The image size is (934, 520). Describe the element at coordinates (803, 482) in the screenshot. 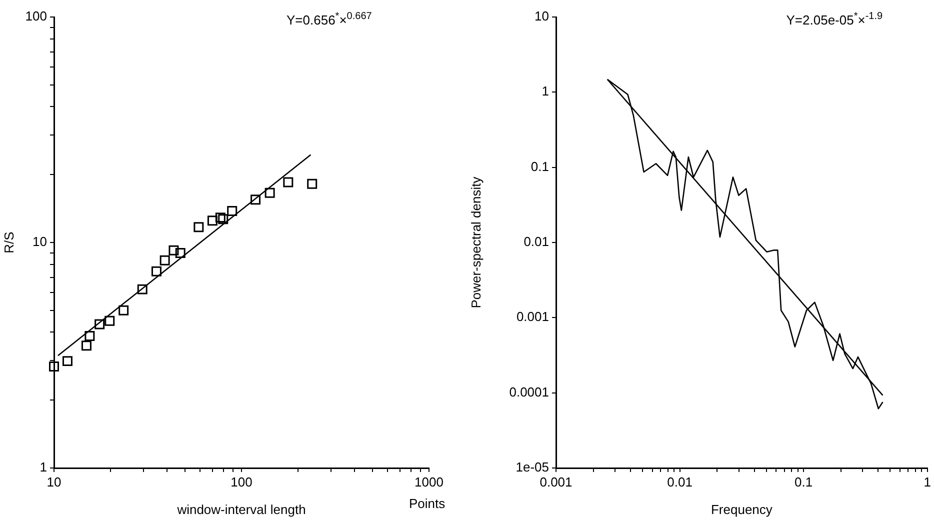

I see `x-tick-label: 0.1` at that location.